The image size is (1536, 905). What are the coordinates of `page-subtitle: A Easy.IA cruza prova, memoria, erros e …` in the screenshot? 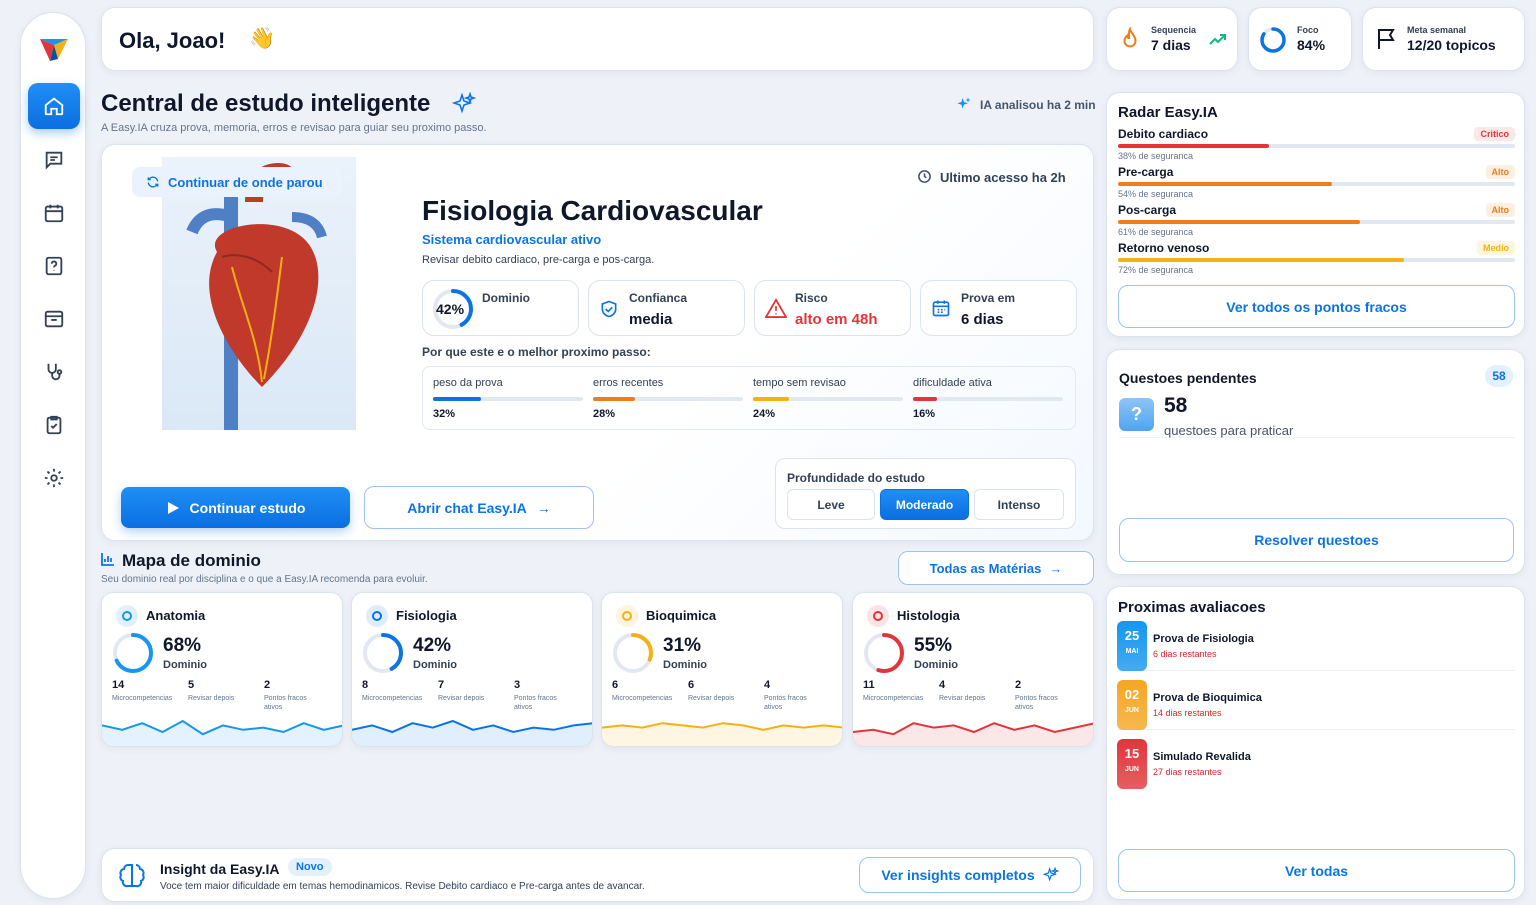 It's located at (294, 128).